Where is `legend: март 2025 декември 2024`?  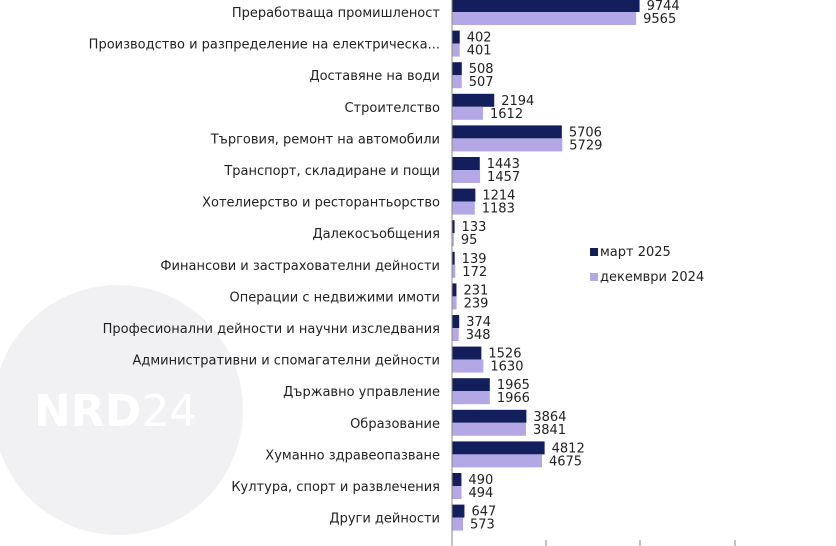
legend: март 2025 декември 2024 is located at coordinates (647, 265).